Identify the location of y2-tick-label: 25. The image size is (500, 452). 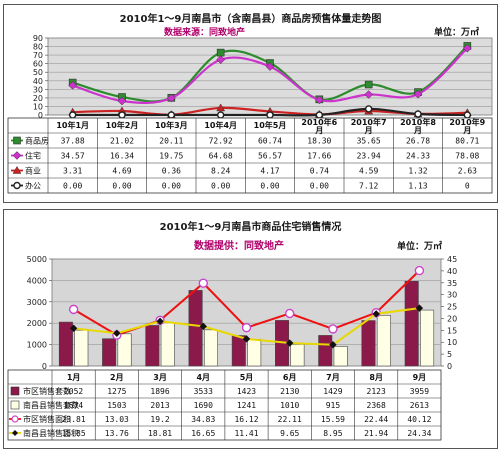
(452, 307).